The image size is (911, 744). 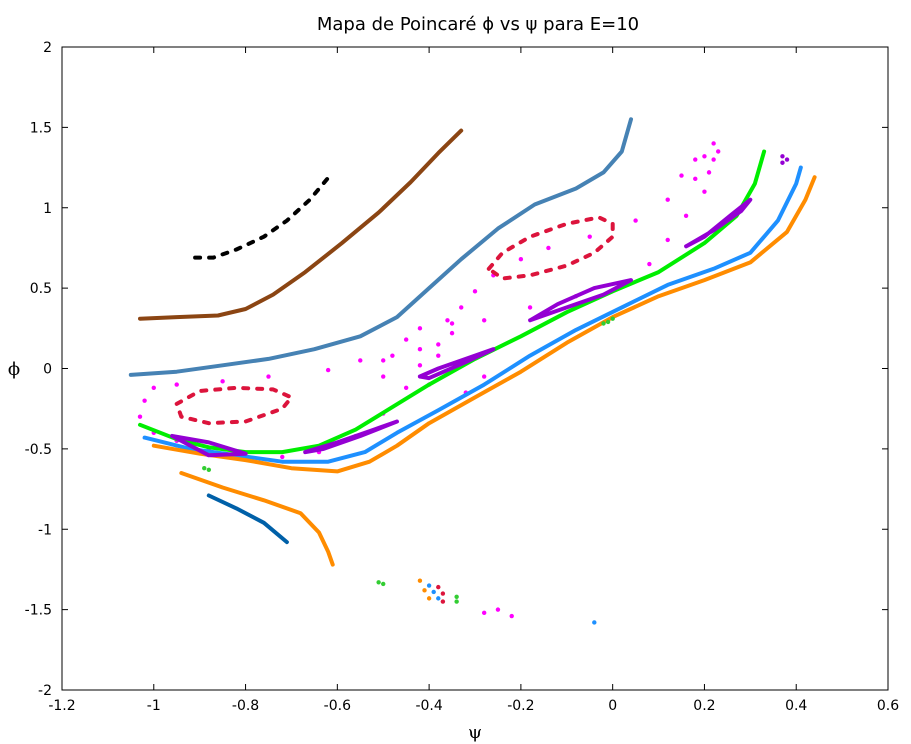 What do you see at coordinates (45, 530) in the screenshot?
I see `y-tick-label: -1` at bounding box center [45, 530].